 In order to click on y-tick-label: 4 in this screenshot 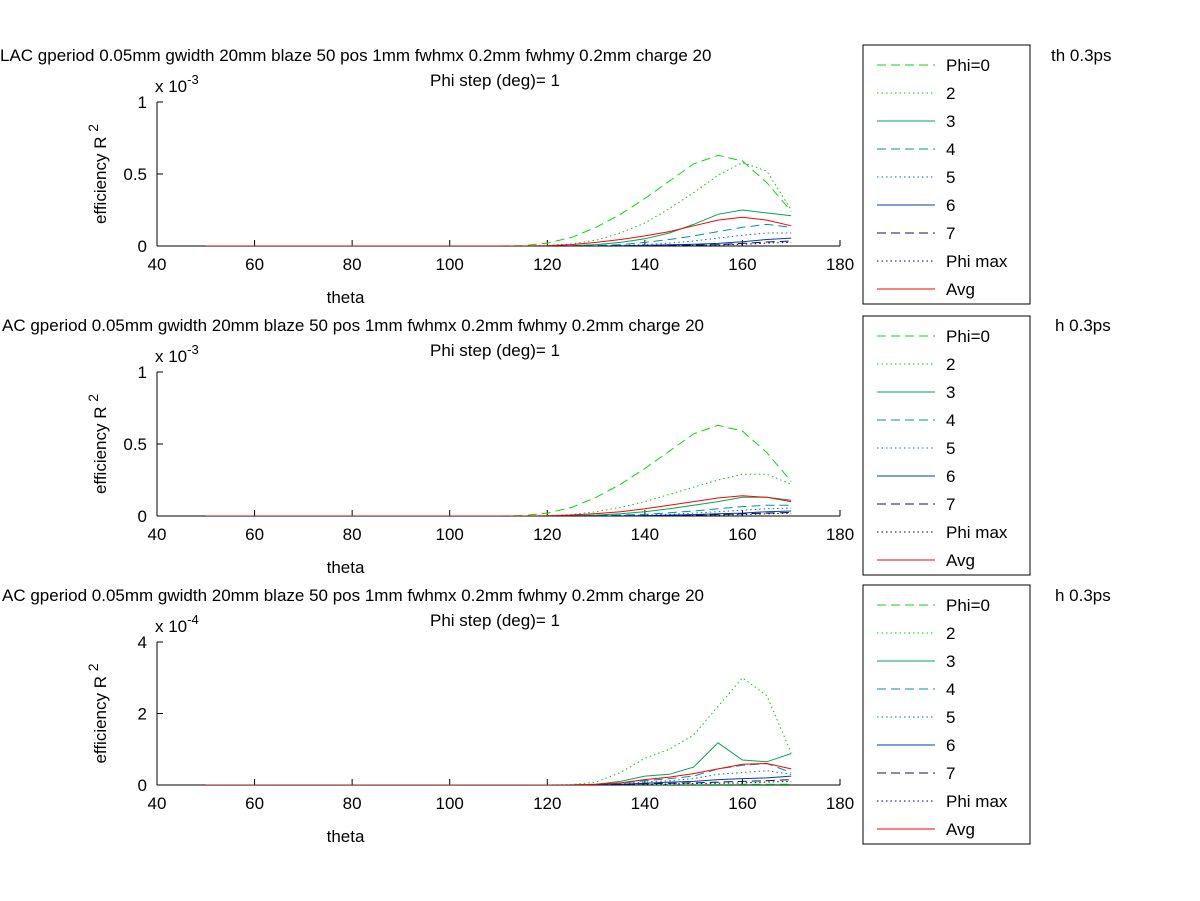, I will do `click(142, 642)`.